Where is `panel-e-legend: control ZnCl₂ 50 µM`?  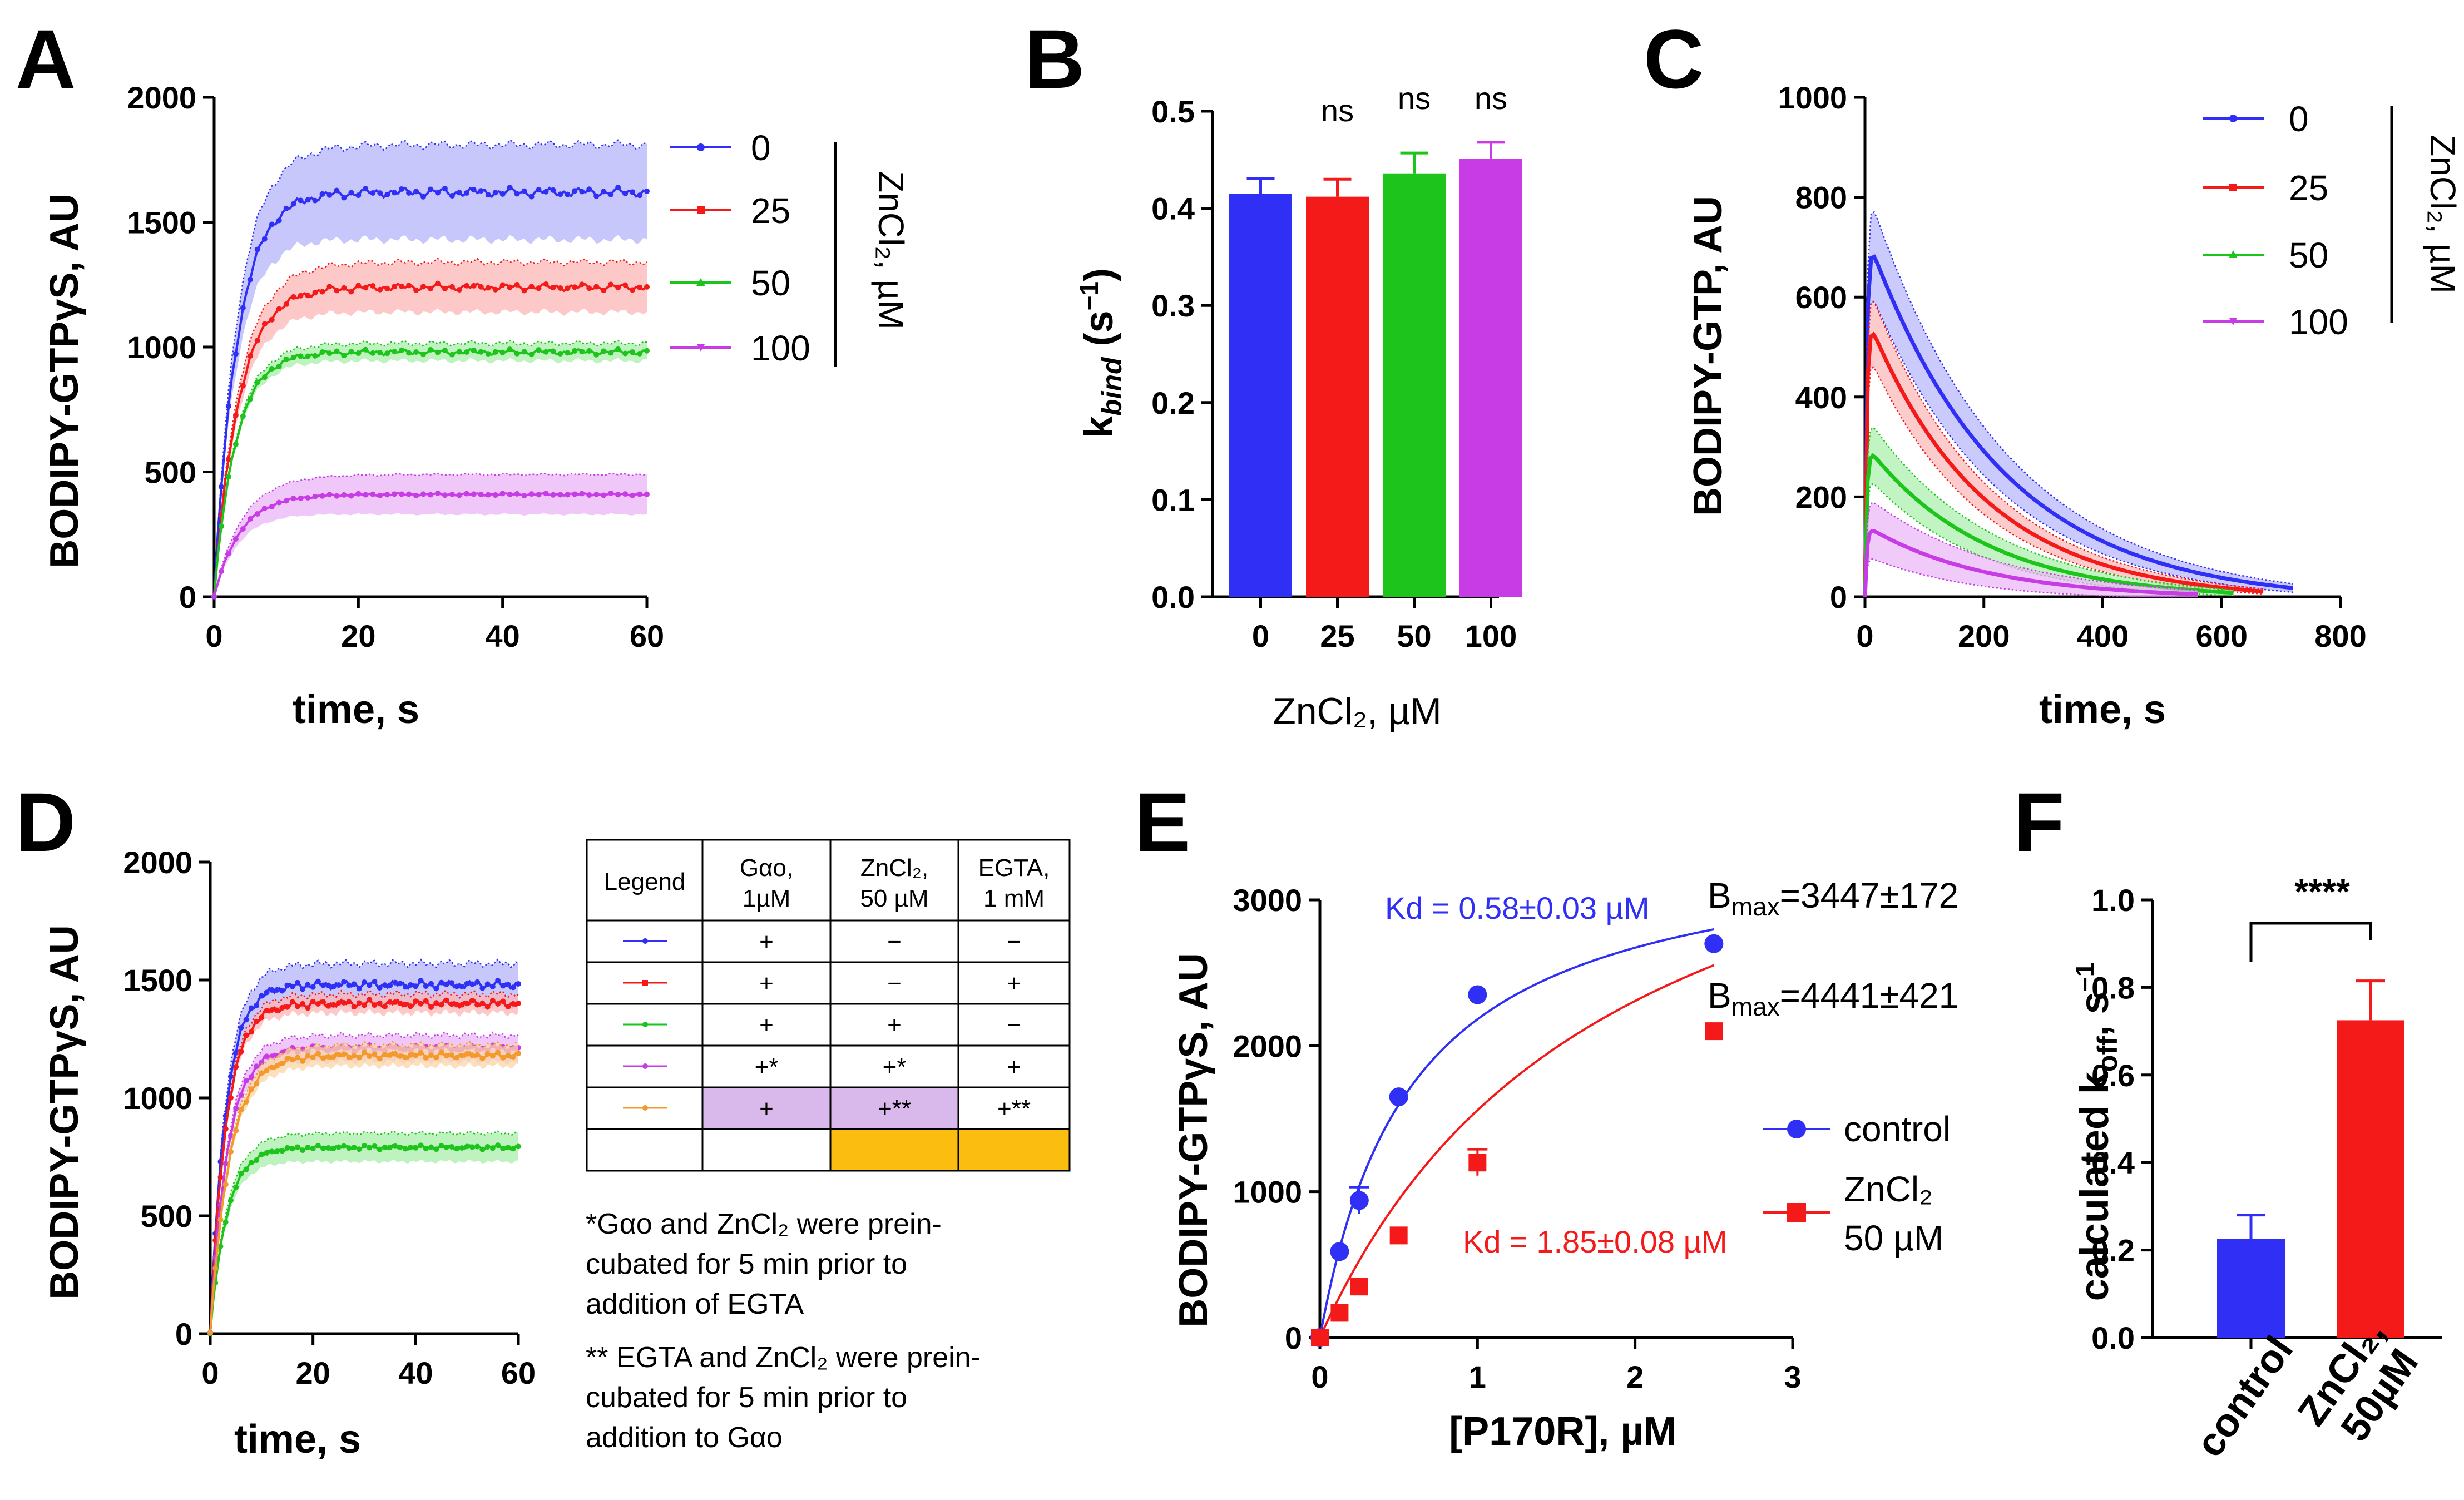 panel-e-legend: control ZnCl₂ 50 µM is located at coordinates (1857, 1183).